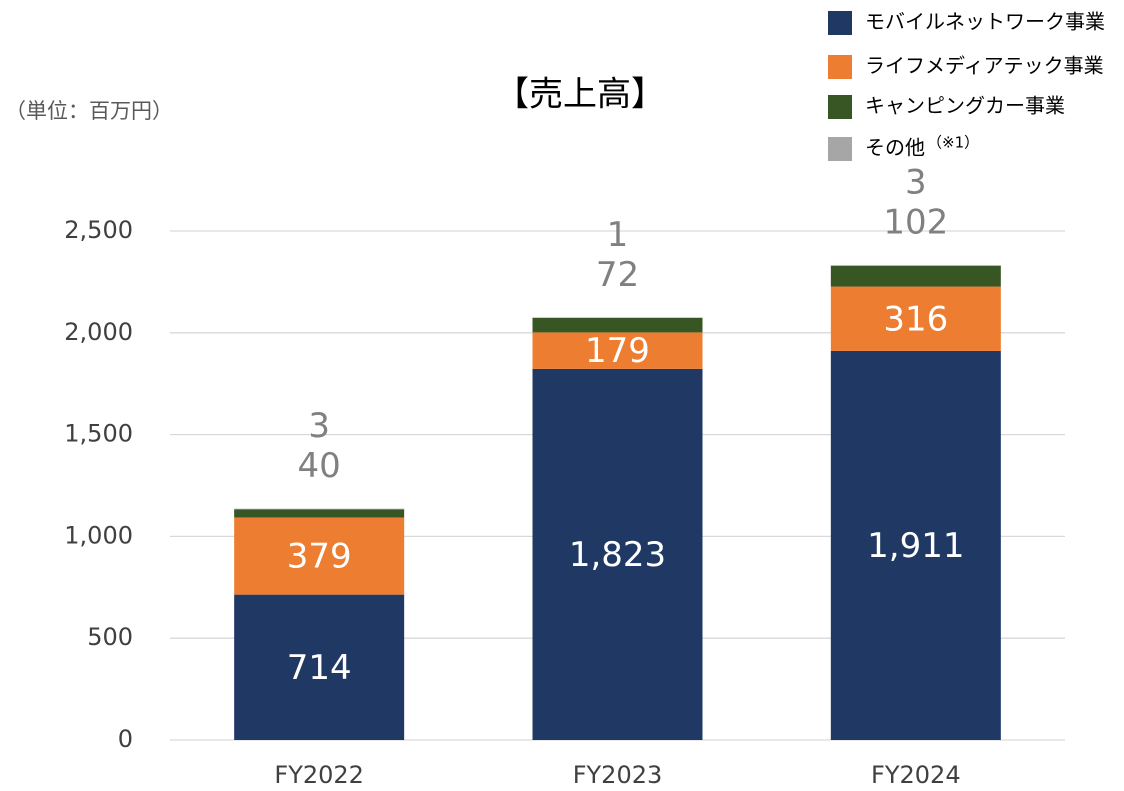 Image resolution: width=1124 pixels, height=791 pixels. I want to click on legend-label: モバイルネットワーク事業, so click(985, 22).